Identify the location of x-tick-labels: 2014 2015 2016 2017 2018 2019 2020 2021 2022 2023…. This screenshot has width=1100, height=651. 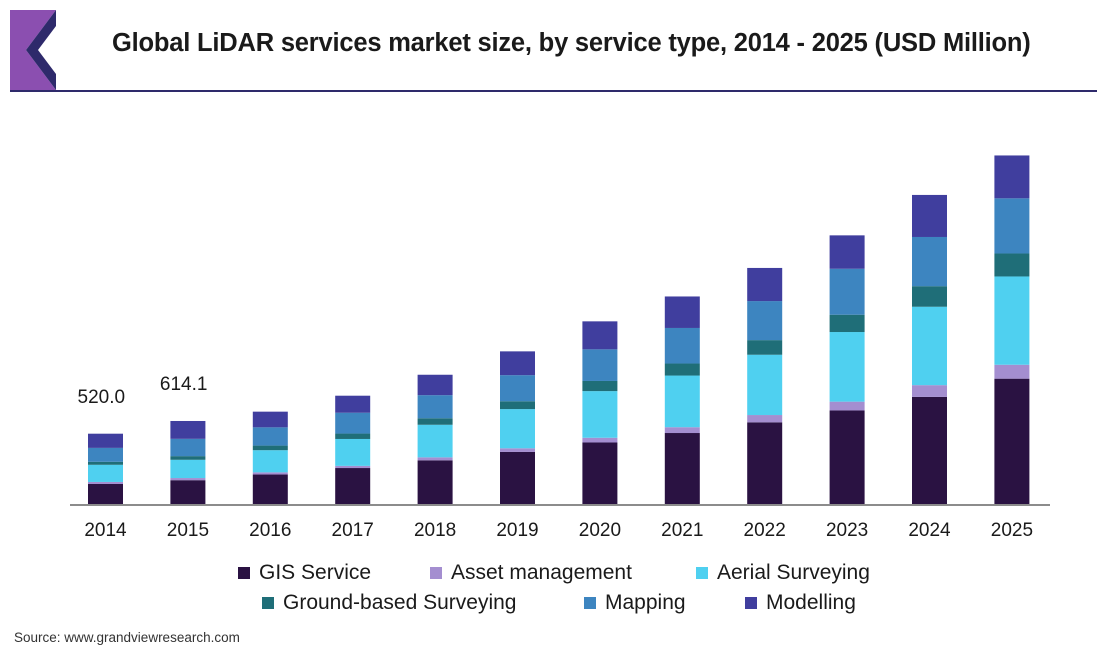
(558, 530).